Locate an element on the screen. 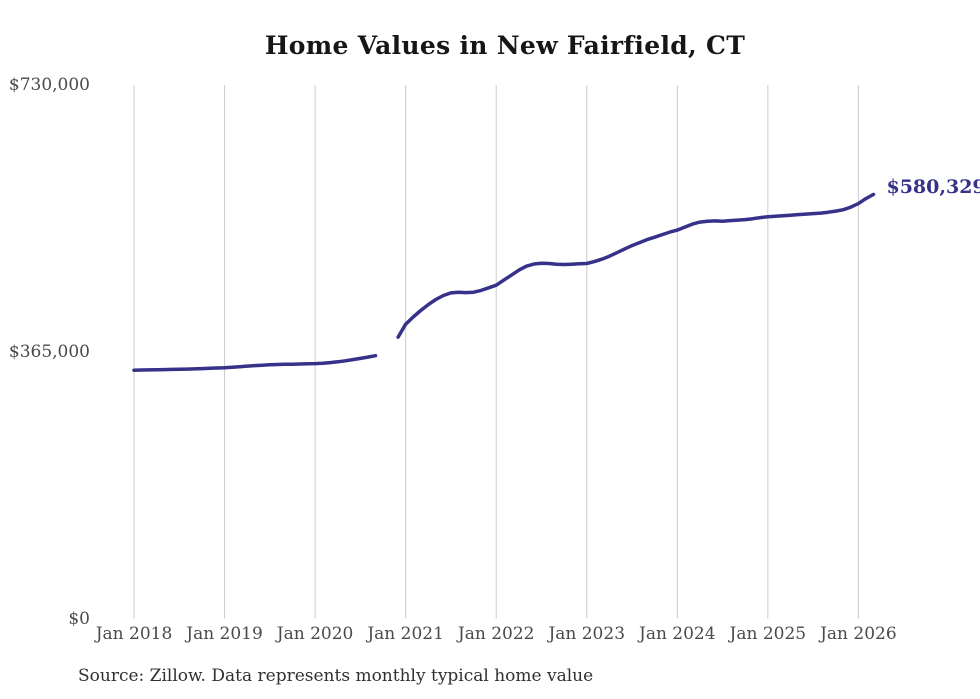  x-tick-label: Jan 2020 is located at coordinates (315, 634).